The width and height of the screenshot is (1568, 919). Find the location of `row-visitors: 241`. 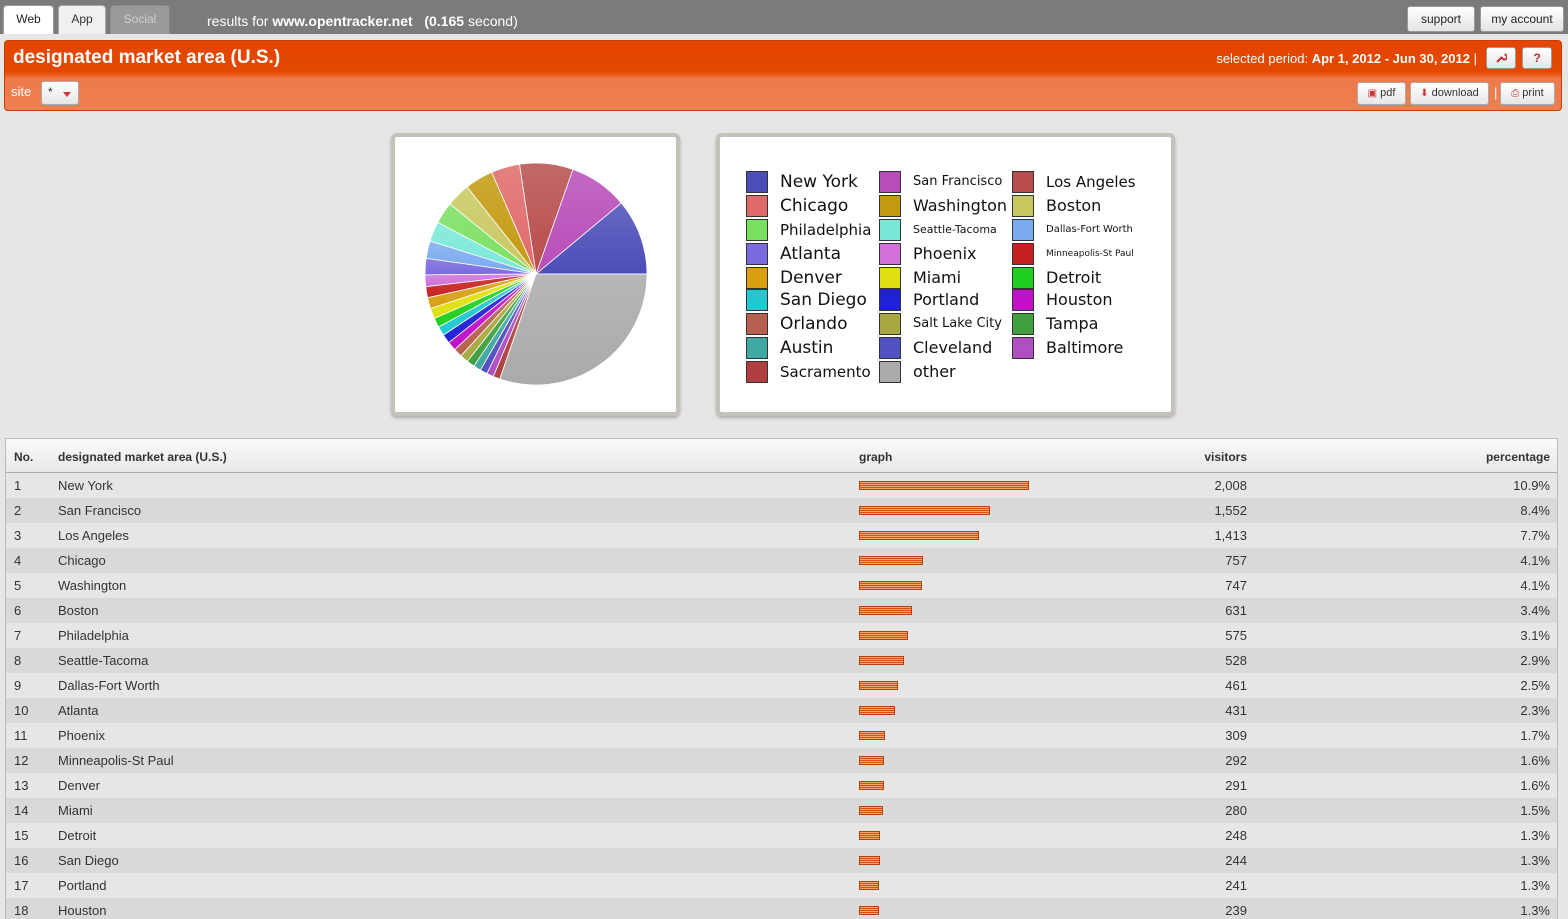

row-visitors: 241 is located at coordinates (1236, 885).